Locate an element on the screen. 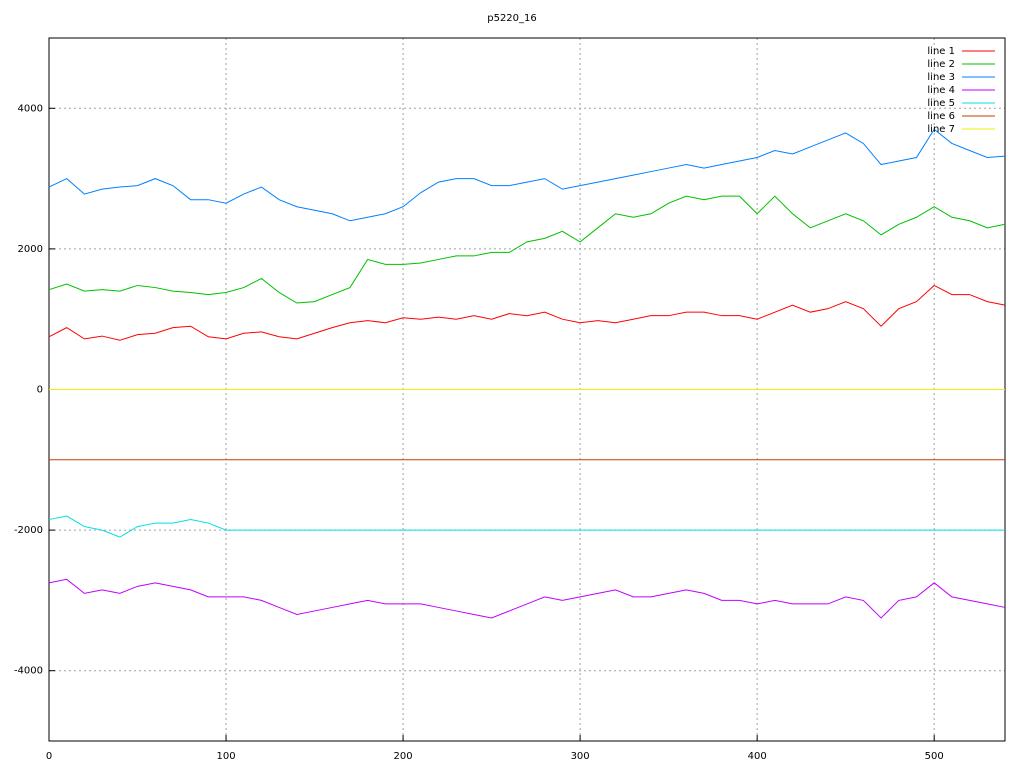 The width and height of the screenshot is (1024, 768). legend-label: line 2 is located at coordinates (941, 64).